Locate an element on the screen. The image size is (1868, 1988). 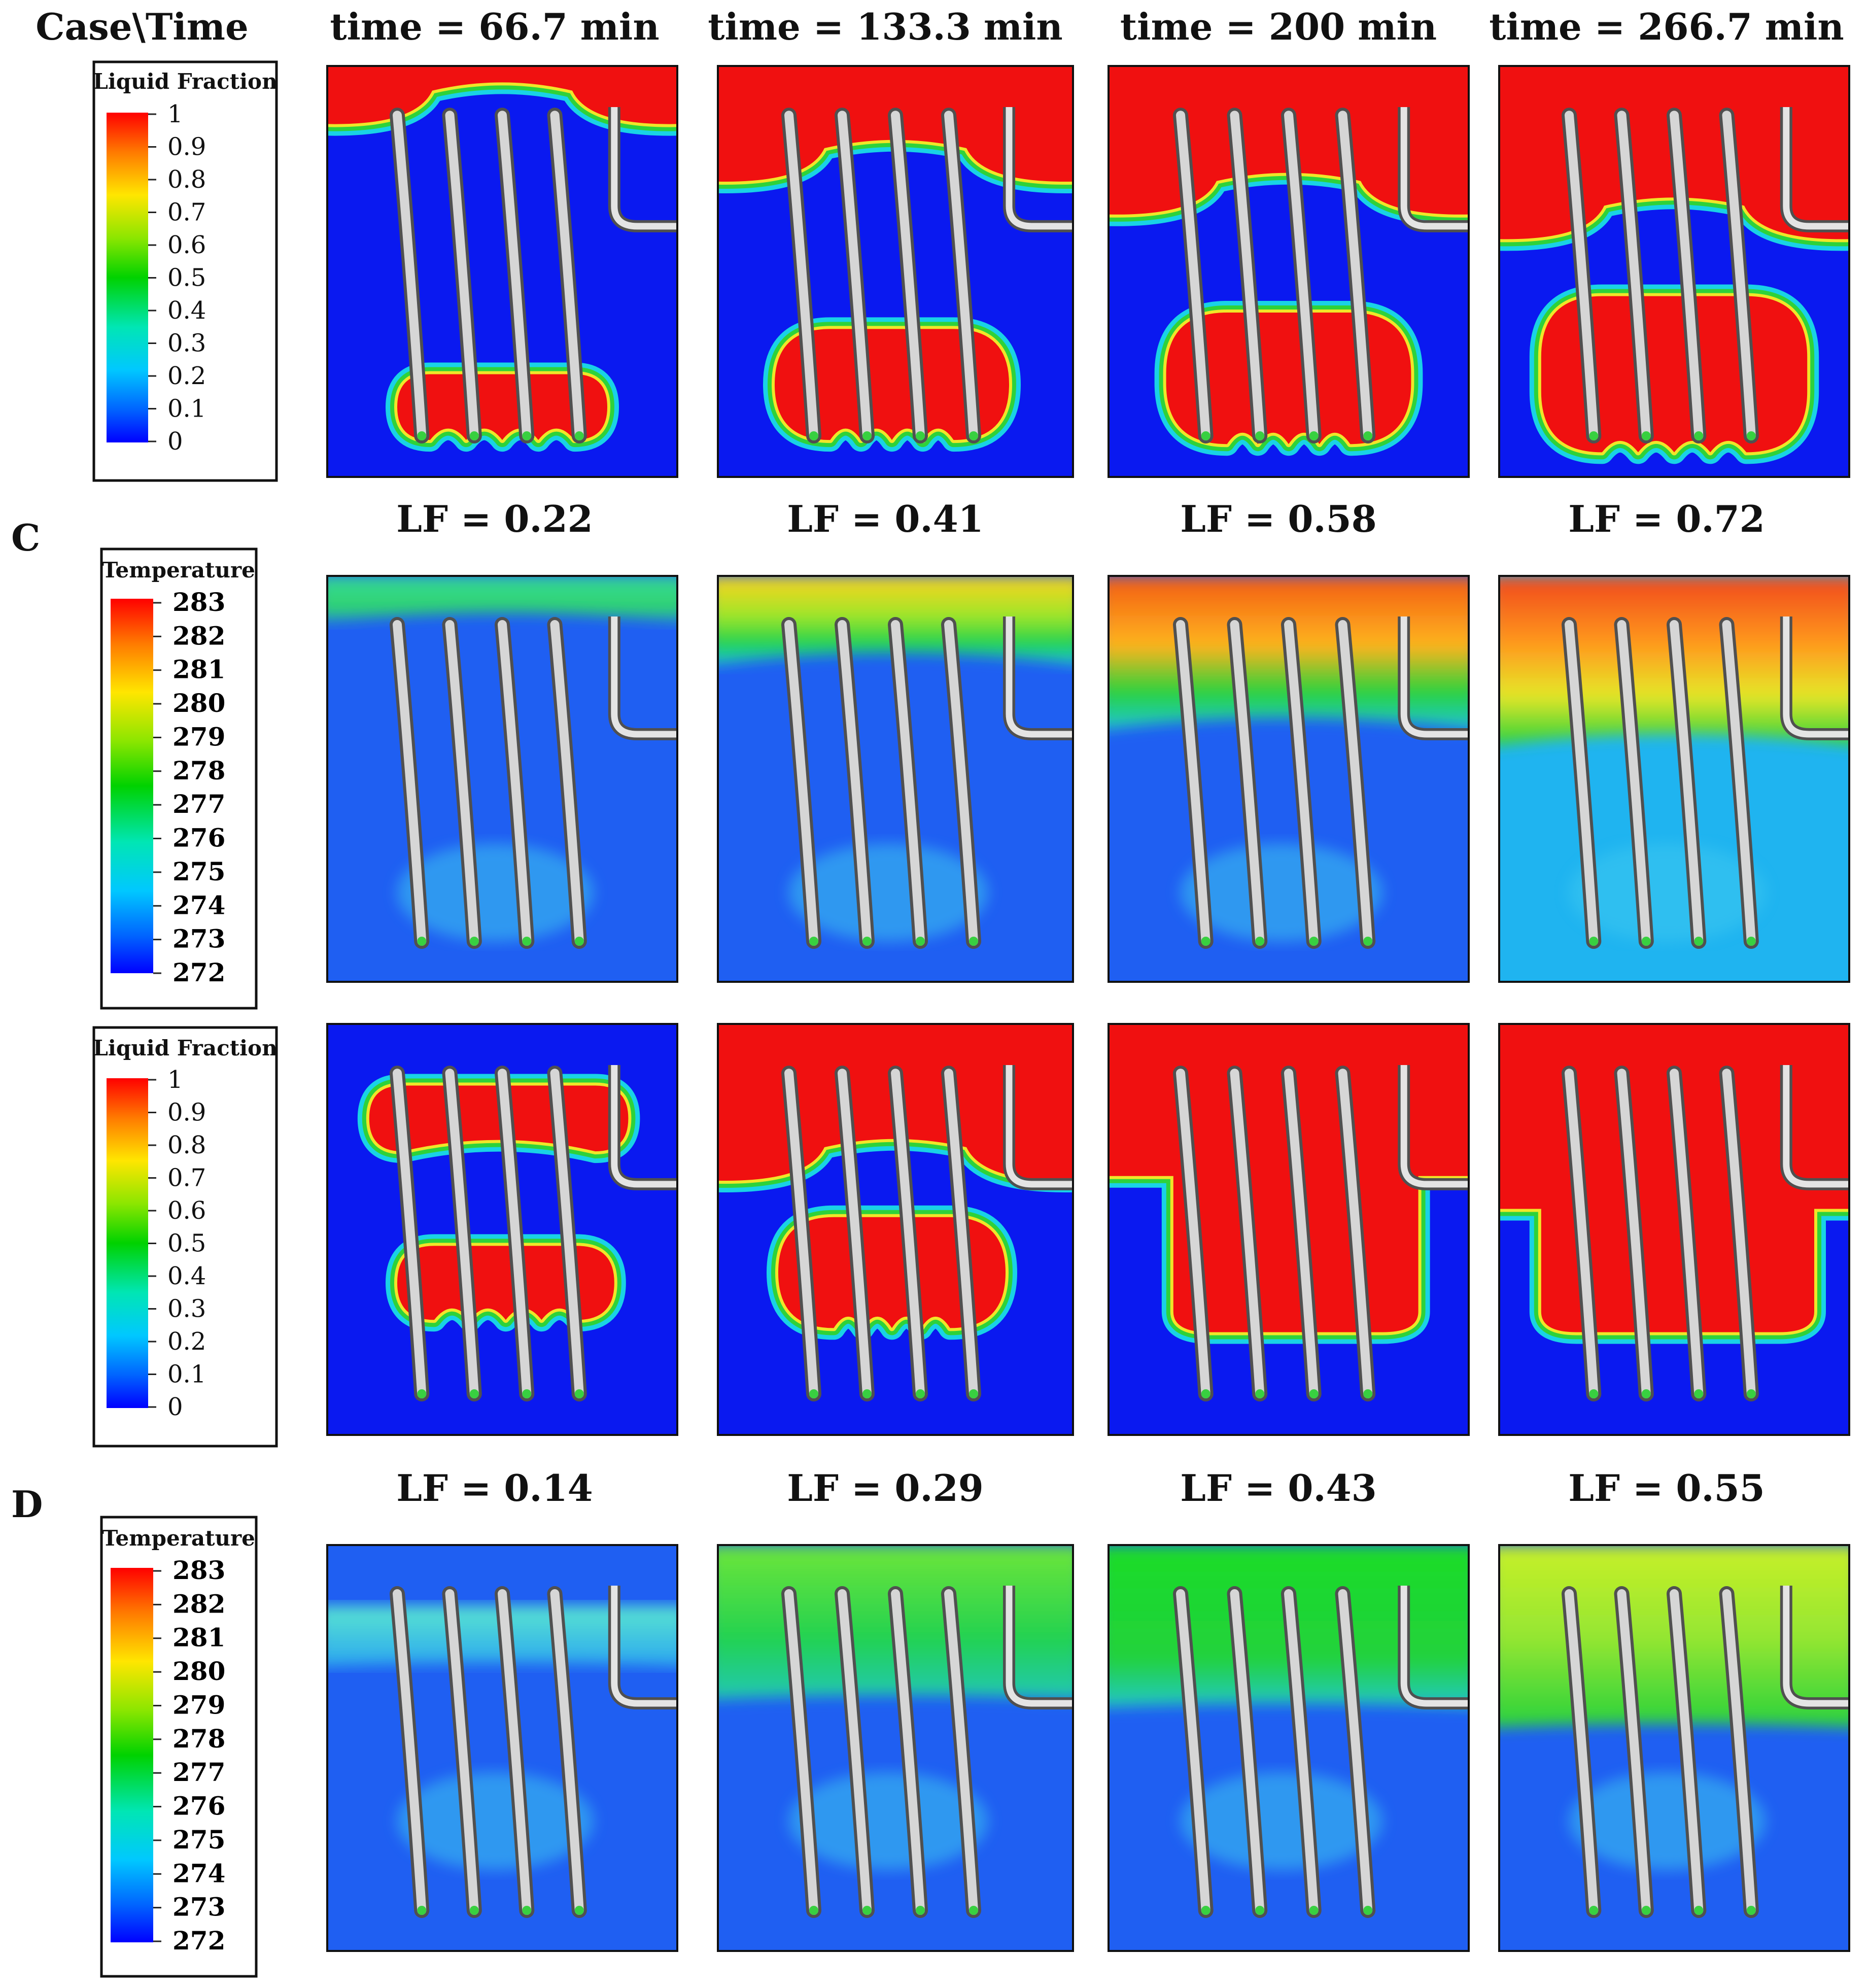
case-label-c: C is located at coordinates (25, 538).